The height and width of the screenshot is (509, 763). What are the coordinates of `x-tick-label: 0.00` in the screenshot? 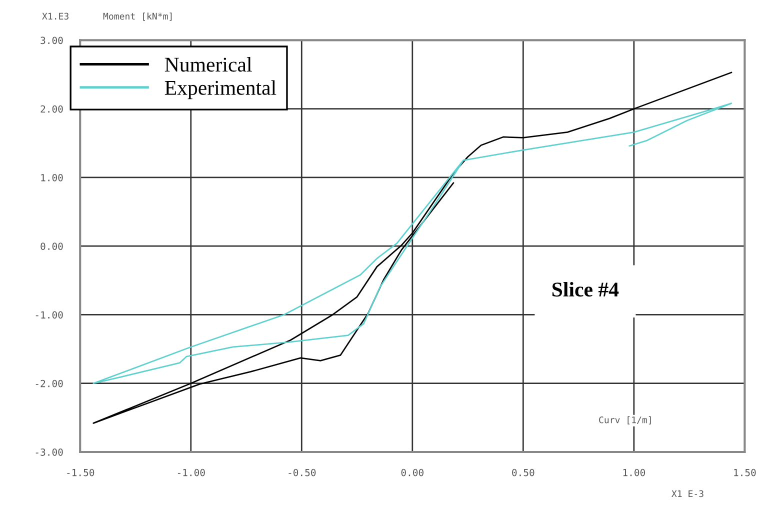 It's located at (412, 472).